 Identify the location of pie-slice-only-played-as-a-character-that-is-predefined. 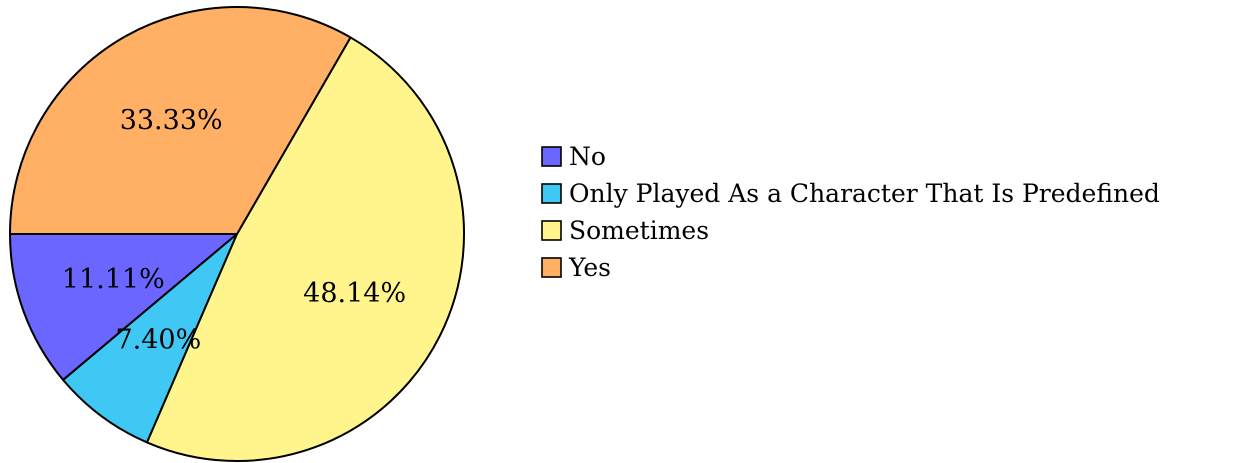
(150, 338).